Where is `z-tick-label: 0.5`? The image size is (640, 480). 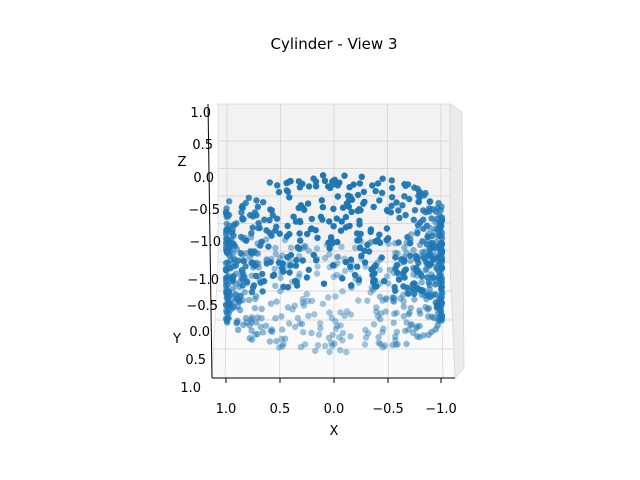
z-tick-label: 0.5 is located at coordinates (202, 145).